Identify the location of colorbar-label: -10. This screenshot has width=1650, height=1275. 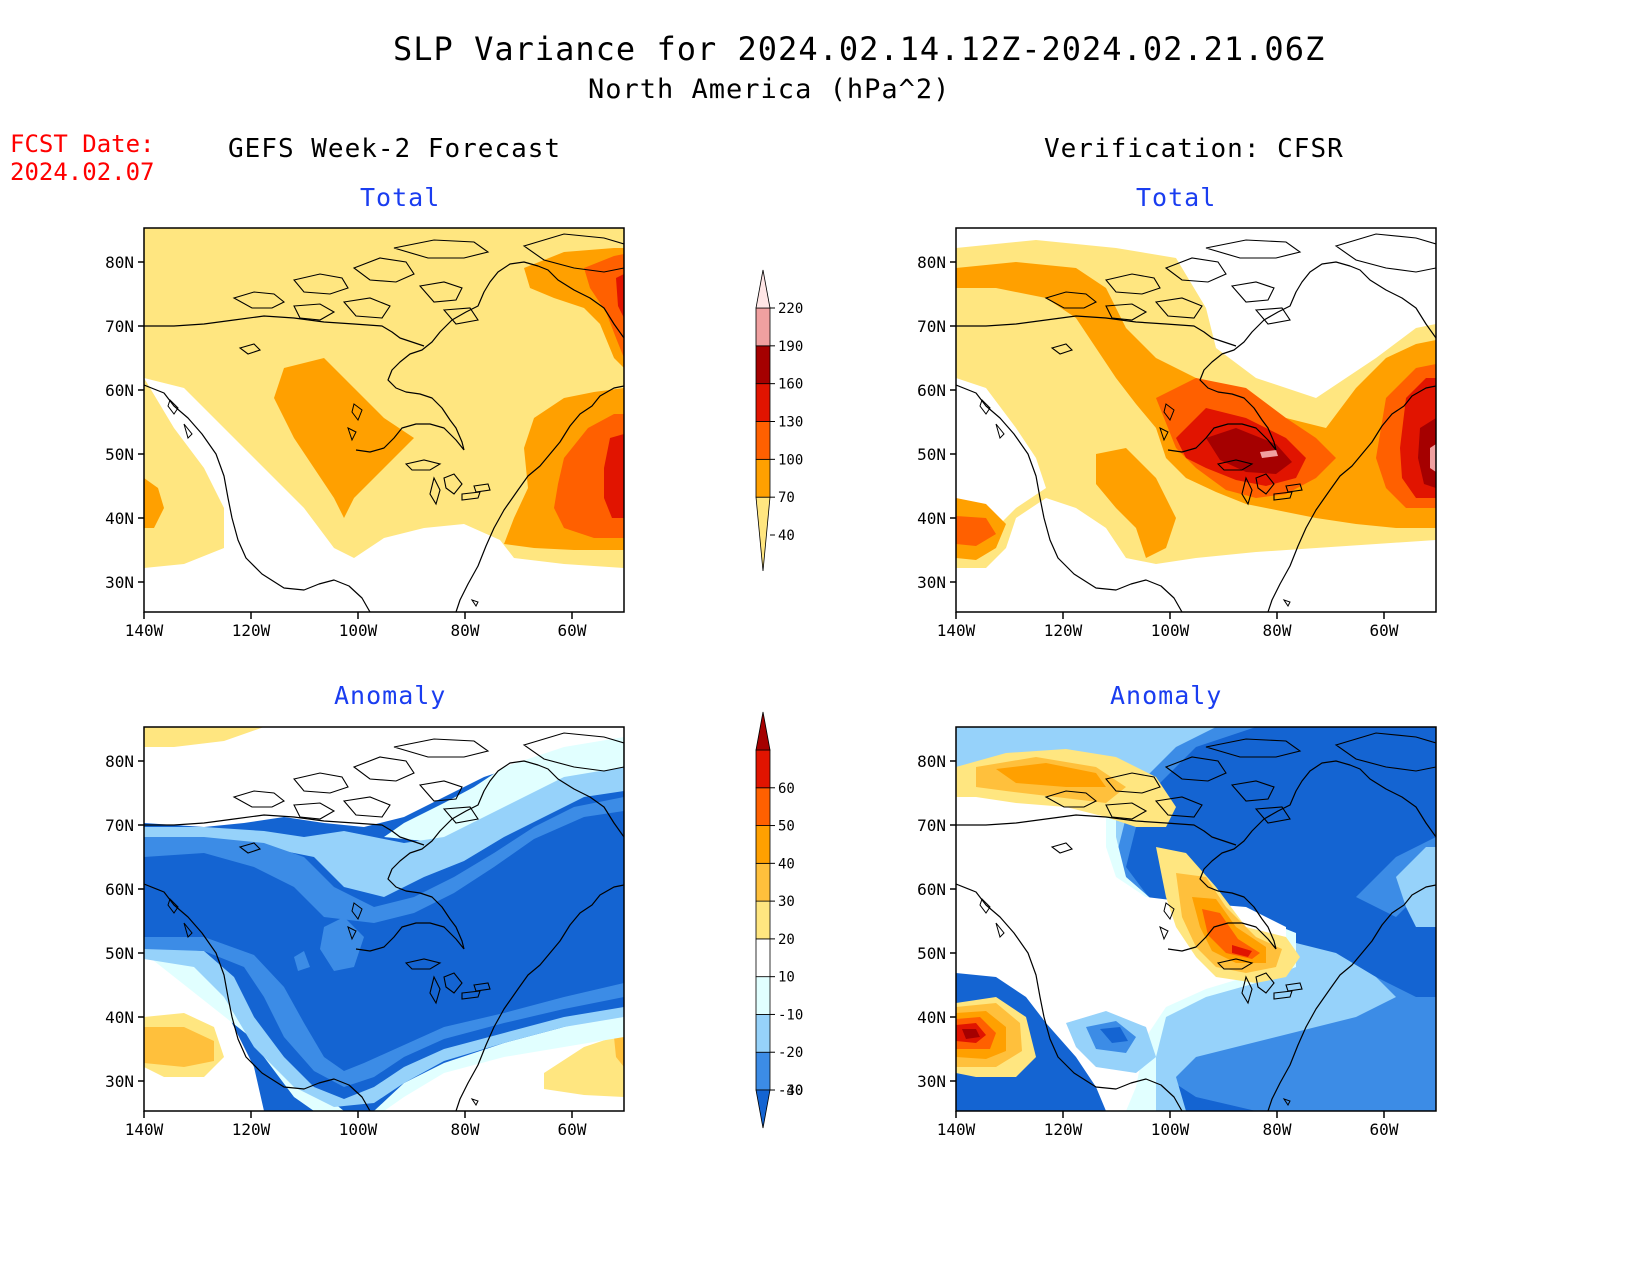
(790, 1015).